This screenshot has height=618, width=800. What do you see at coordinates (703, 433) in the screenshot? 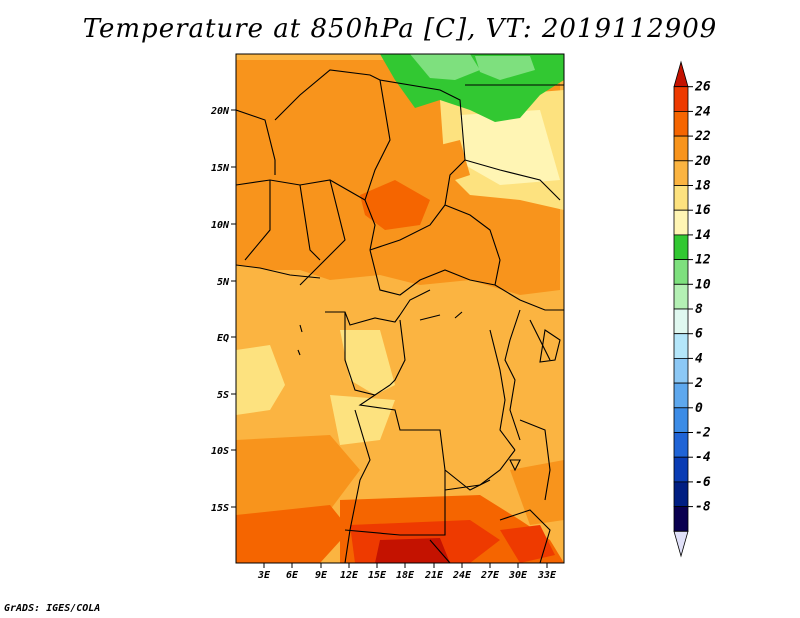
I see `colorbar-label: -2` at bounding box center [703, 433].